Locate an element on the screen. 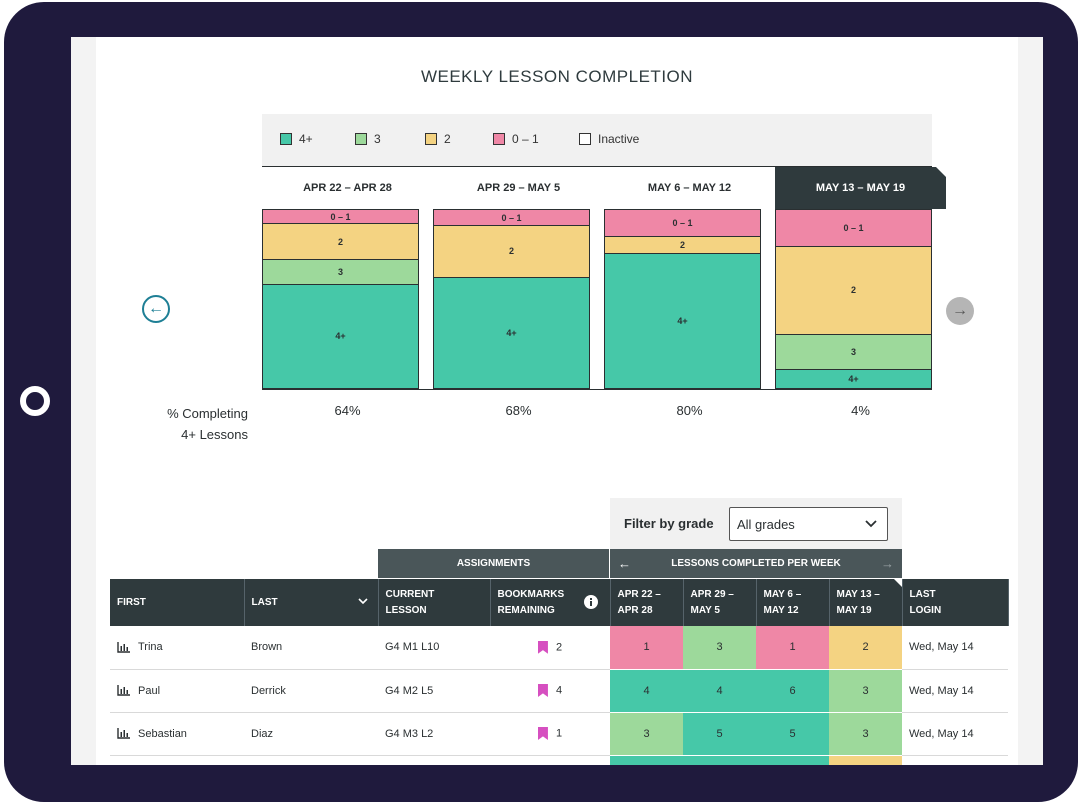 The width and height of the screenshot is (1080, 804). legend-label: 2 is located at coordinates (447, 139).